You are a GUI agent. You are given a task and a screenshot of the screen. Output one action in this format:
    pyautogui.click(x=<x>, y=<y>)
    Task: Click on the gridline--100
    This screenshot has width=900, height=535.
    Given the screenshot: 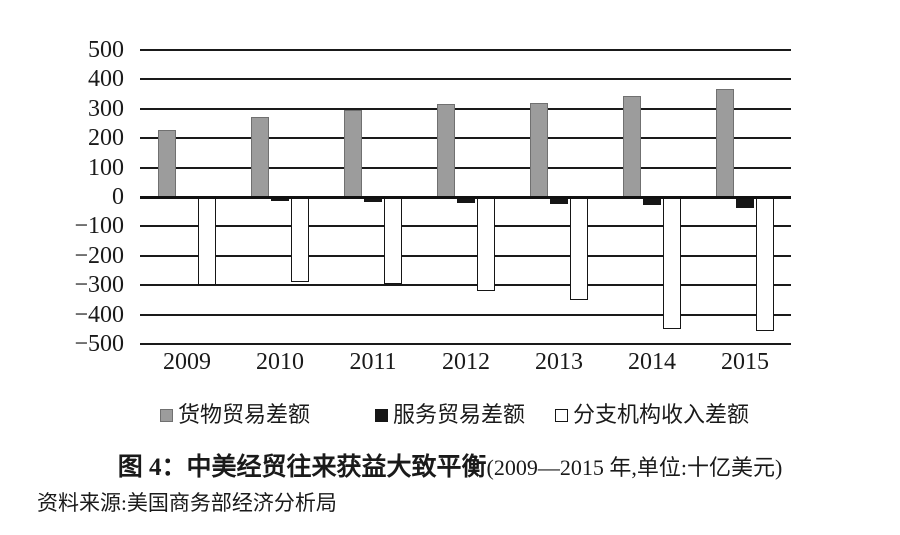 What is the action you would take?
    pyautogui.click(x=465, y=226)
    